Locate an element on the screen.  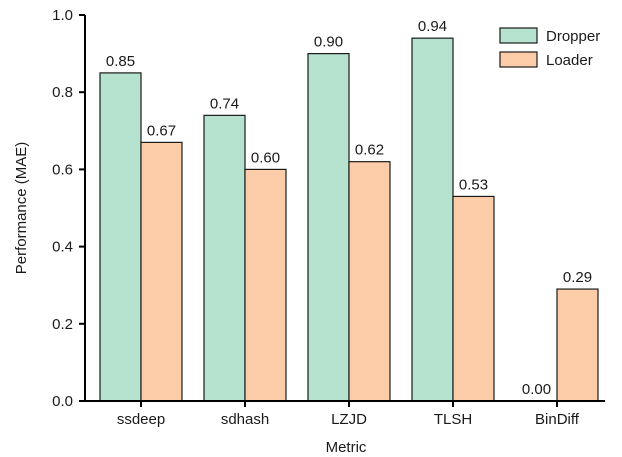
legend-label-dropper: Dropper is located at coordinates (573, 36).